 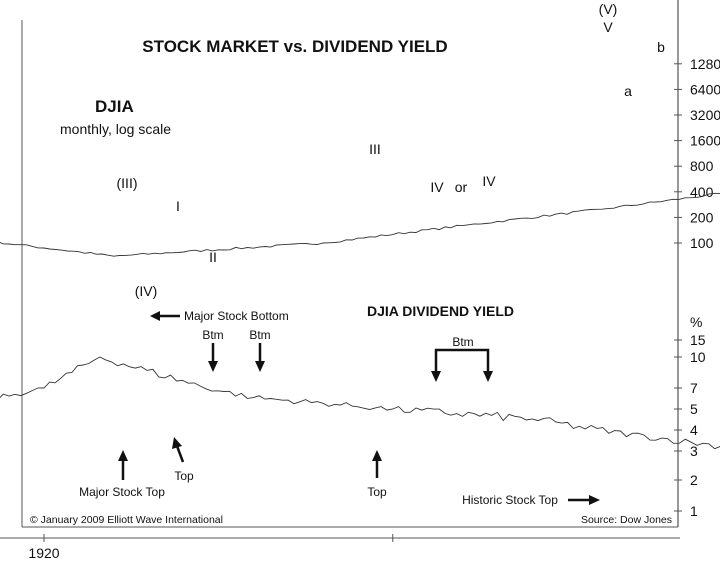 What do you see at coordinates (213, 257) in the screenshot?
I see `wave-label: II` at bounding box center [213, 257].